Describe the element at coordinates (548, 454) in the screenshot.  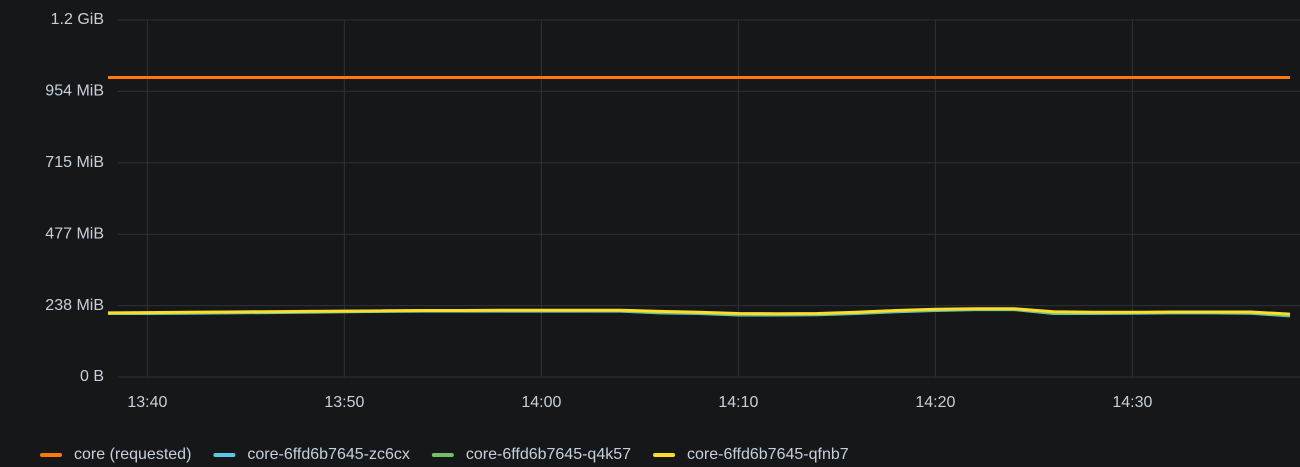
I see `legend-label: core-6ffd6b7645-q4k57` at that location.